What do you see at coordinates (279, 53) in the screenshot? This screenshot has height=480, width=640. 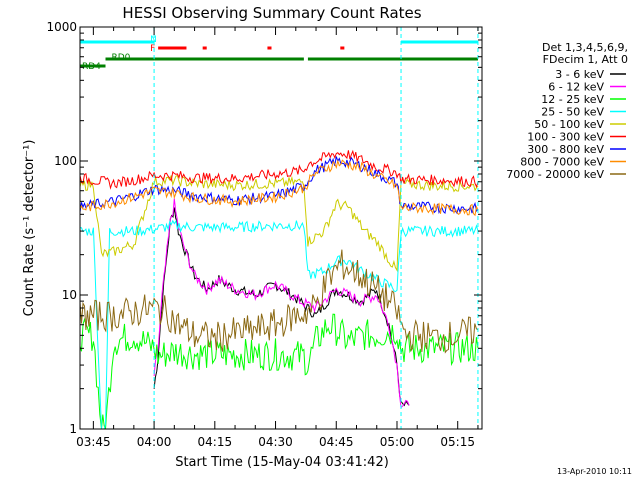 I see `flags-layer: NF RD0 RD4` at bounding box center [279, 53].